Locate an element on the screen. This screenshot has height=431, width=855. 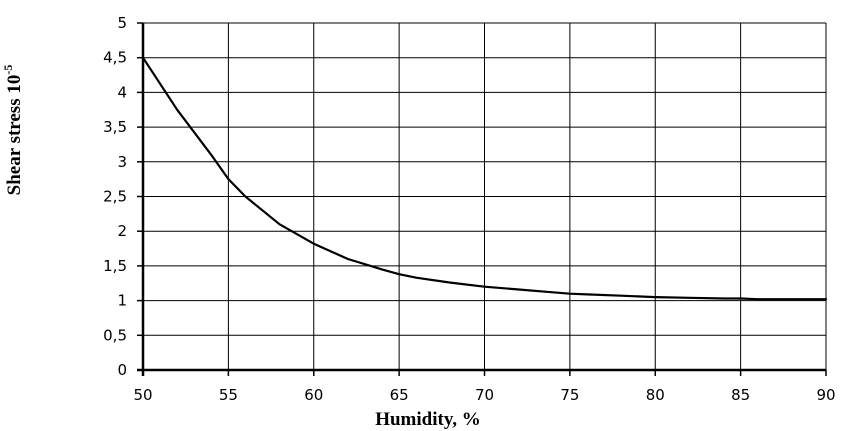
y-tick-label: 2,5 is located at coordinates (115, 197).